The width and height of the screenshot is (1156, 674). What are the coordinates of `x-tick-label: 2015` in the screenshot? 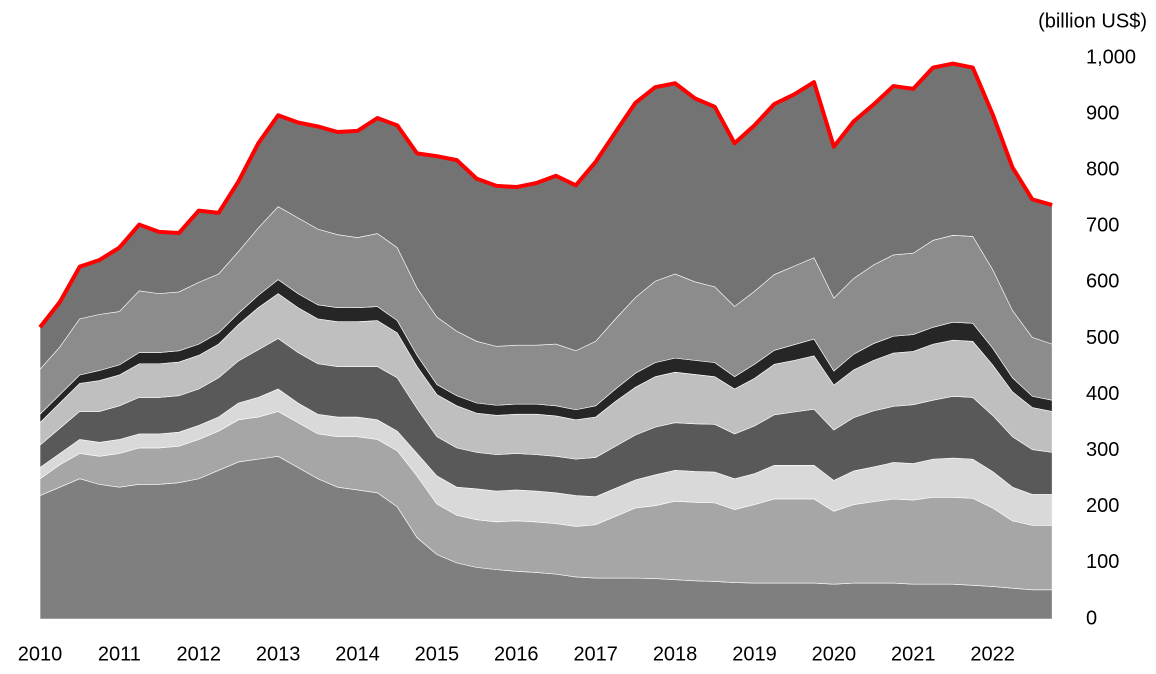 It's located at (437, 654).